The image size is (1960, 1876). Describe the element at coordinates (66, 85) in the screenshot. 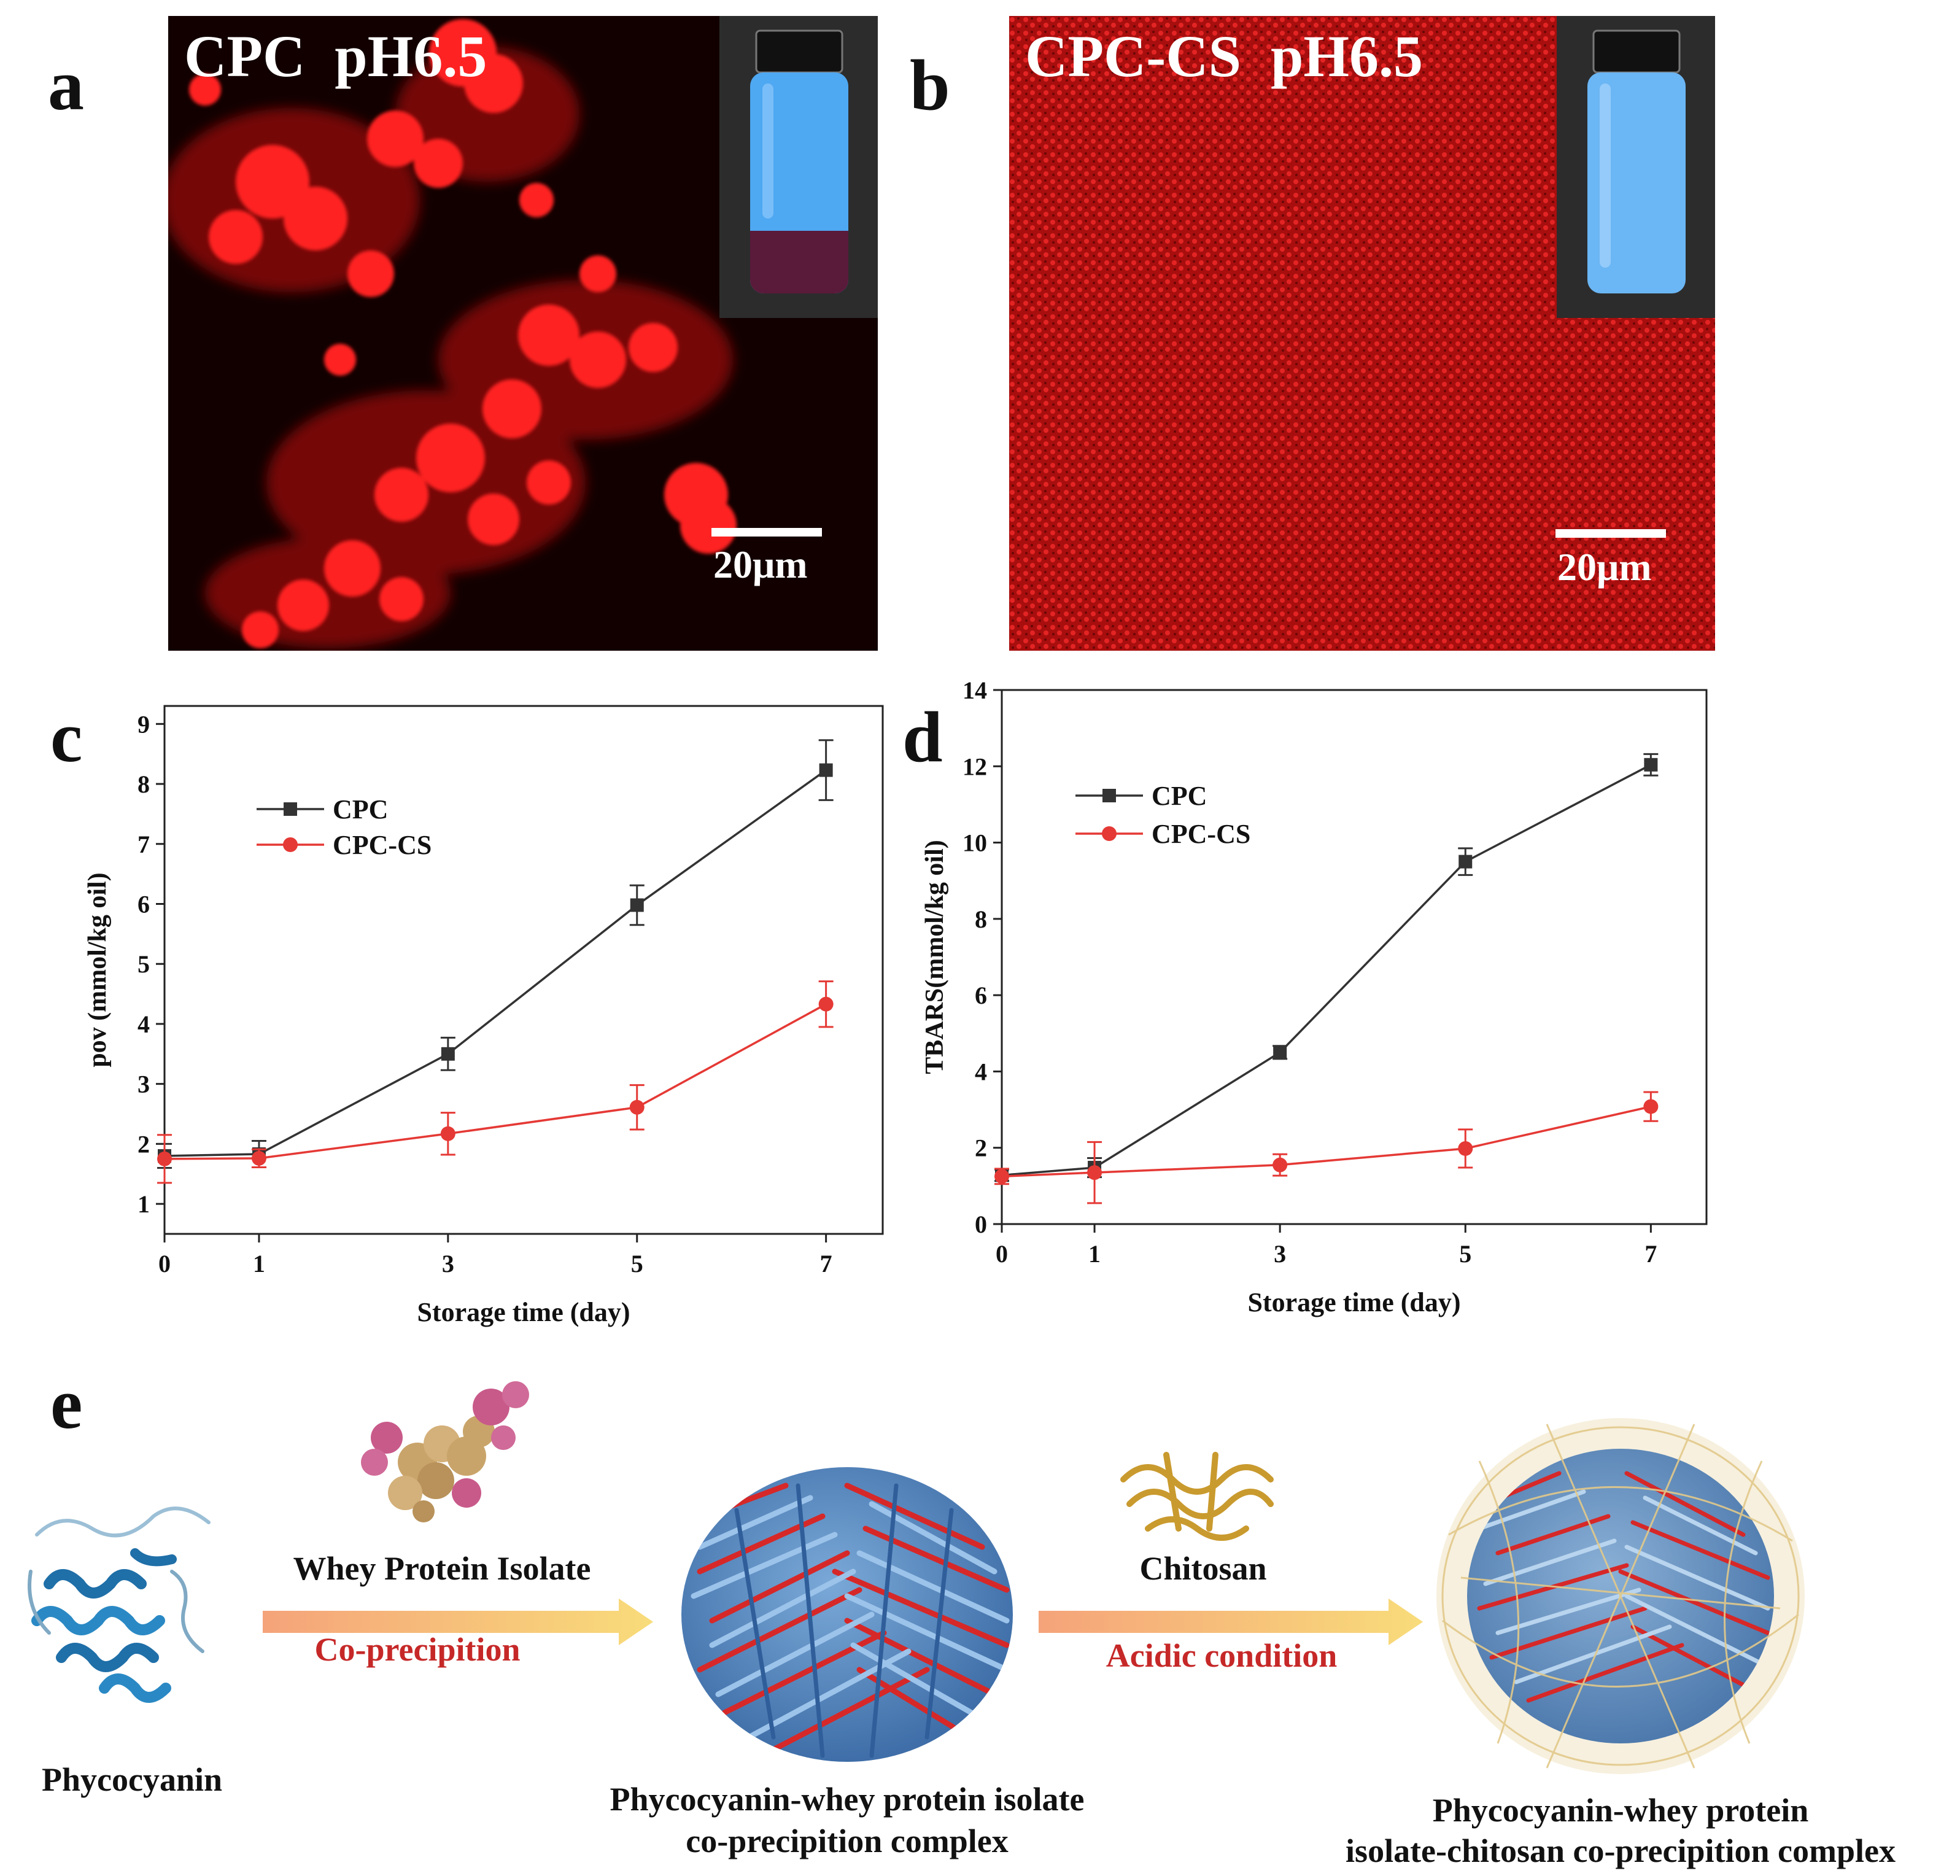

I see `panel-letter-a: a` at that location.